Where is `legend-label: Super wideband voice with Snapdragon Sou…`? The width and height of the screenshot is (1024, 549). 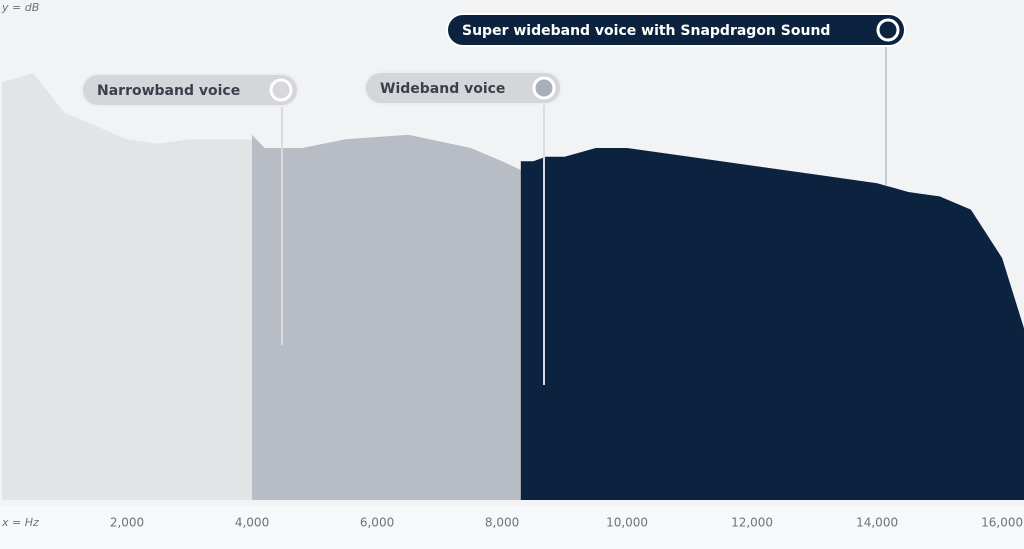
legend-label: Super wideband voice with Snapdragon Sou… is located at coordinates (646, 31).